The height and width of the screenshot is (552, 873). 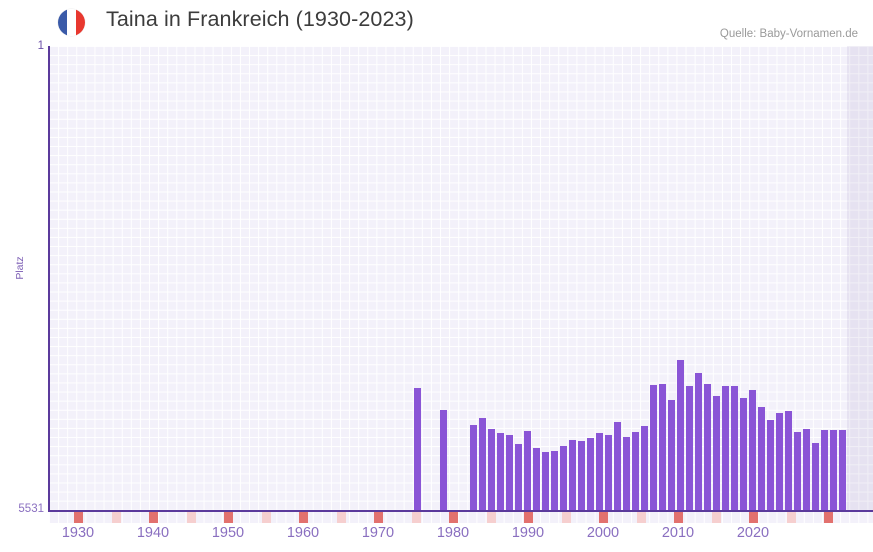 What do you see at coordinates (641, 517) in the screenshot?
I see `tick-marker-half-2000` at bounding box center [641, 517].